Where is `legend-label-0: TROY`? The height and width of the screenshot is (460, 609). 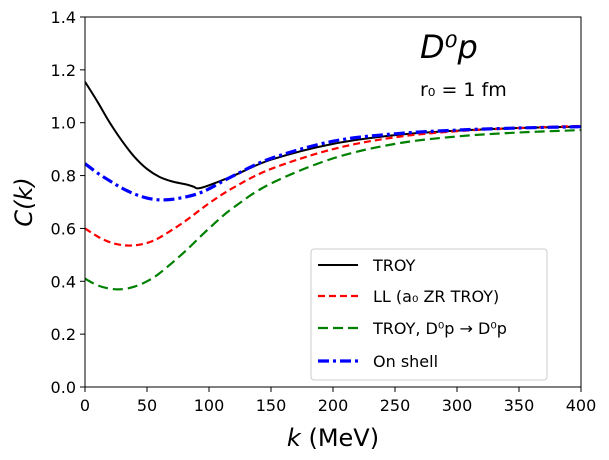
legend-label-0: TROY is located at coordinates (394, 265).